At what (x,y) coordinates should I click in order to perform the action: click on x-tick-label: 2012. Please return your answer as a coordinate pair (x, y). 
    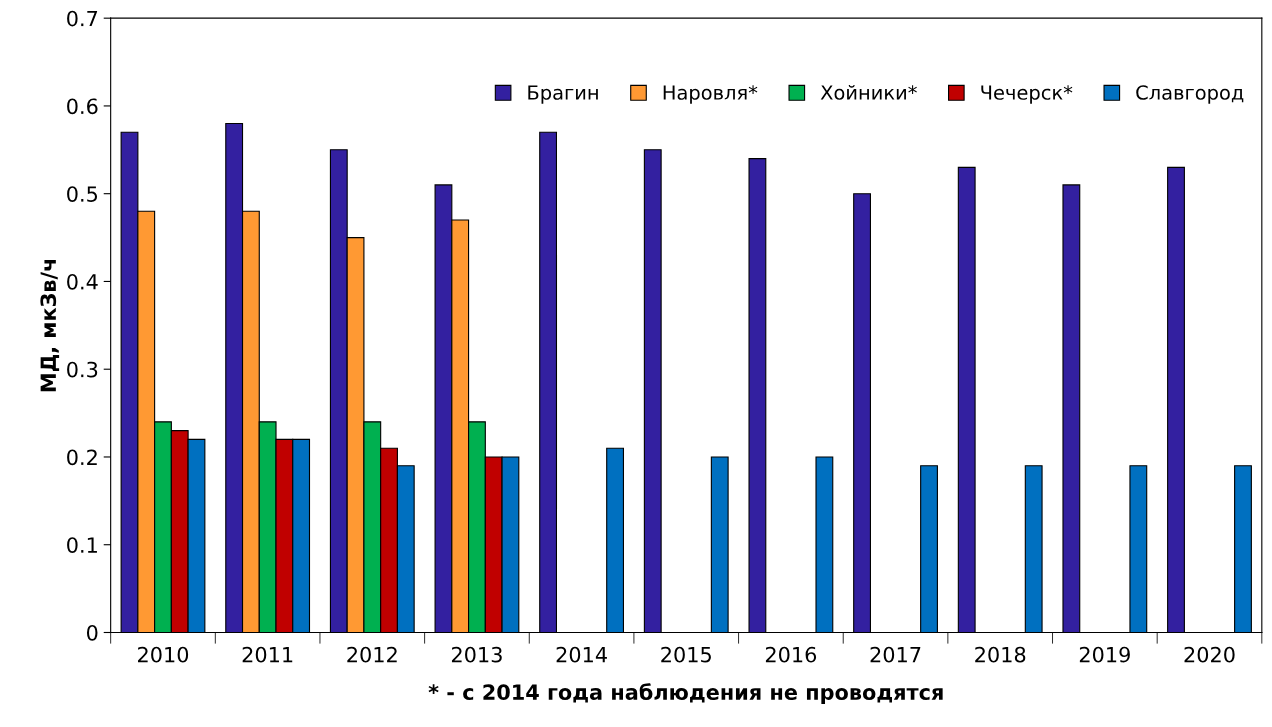
    Looking at the image, I should click on (372, 654).